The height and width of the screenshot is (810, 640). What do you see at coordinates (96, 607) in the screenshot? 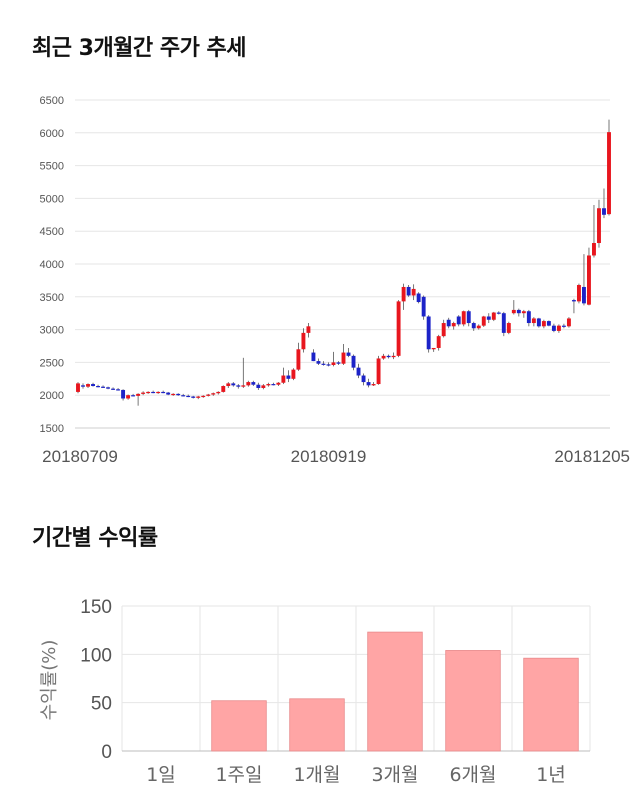
I see `bar-y-tick-label: 150` at bounding box center [96, 607].